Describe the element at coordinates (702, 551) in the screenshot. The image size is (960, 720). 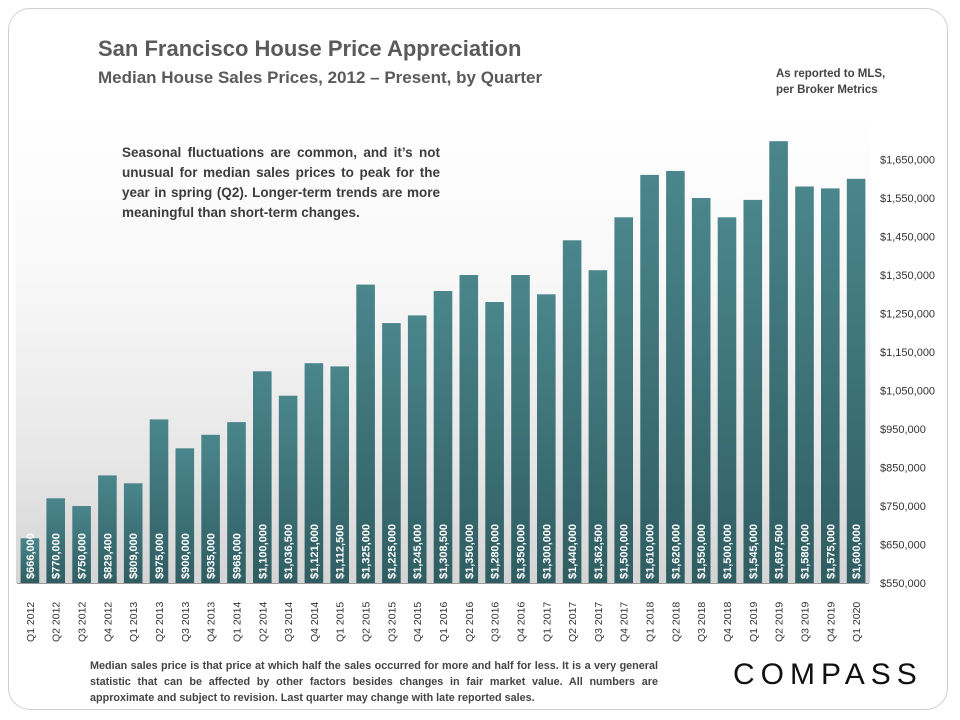
I see `bar-value-label: $1,550,000` at that location.